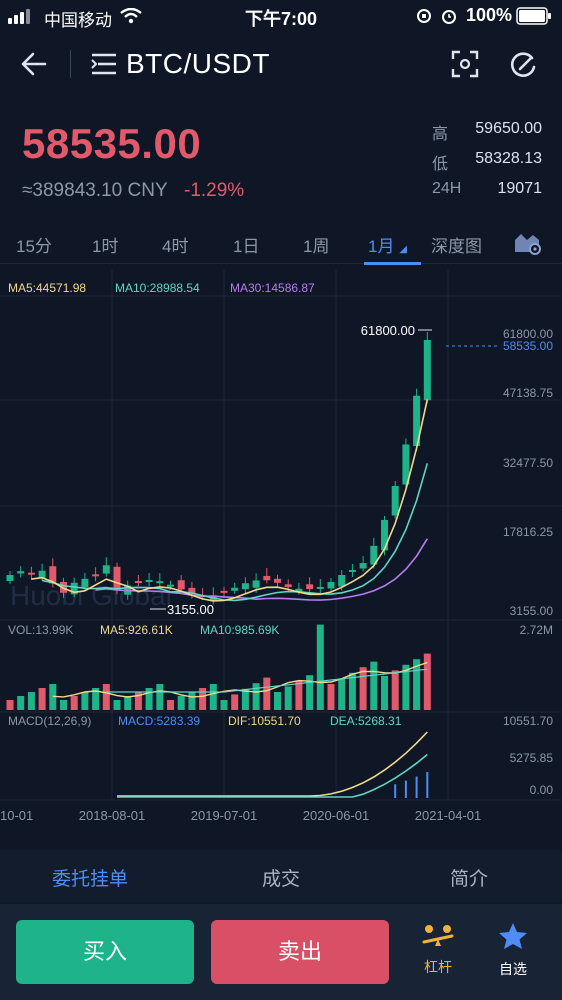  What do you see at coordinates (40, 630) in the screenshot?
I see `vol-legend: VOL:13.99K` at bounding box center [40, 630].